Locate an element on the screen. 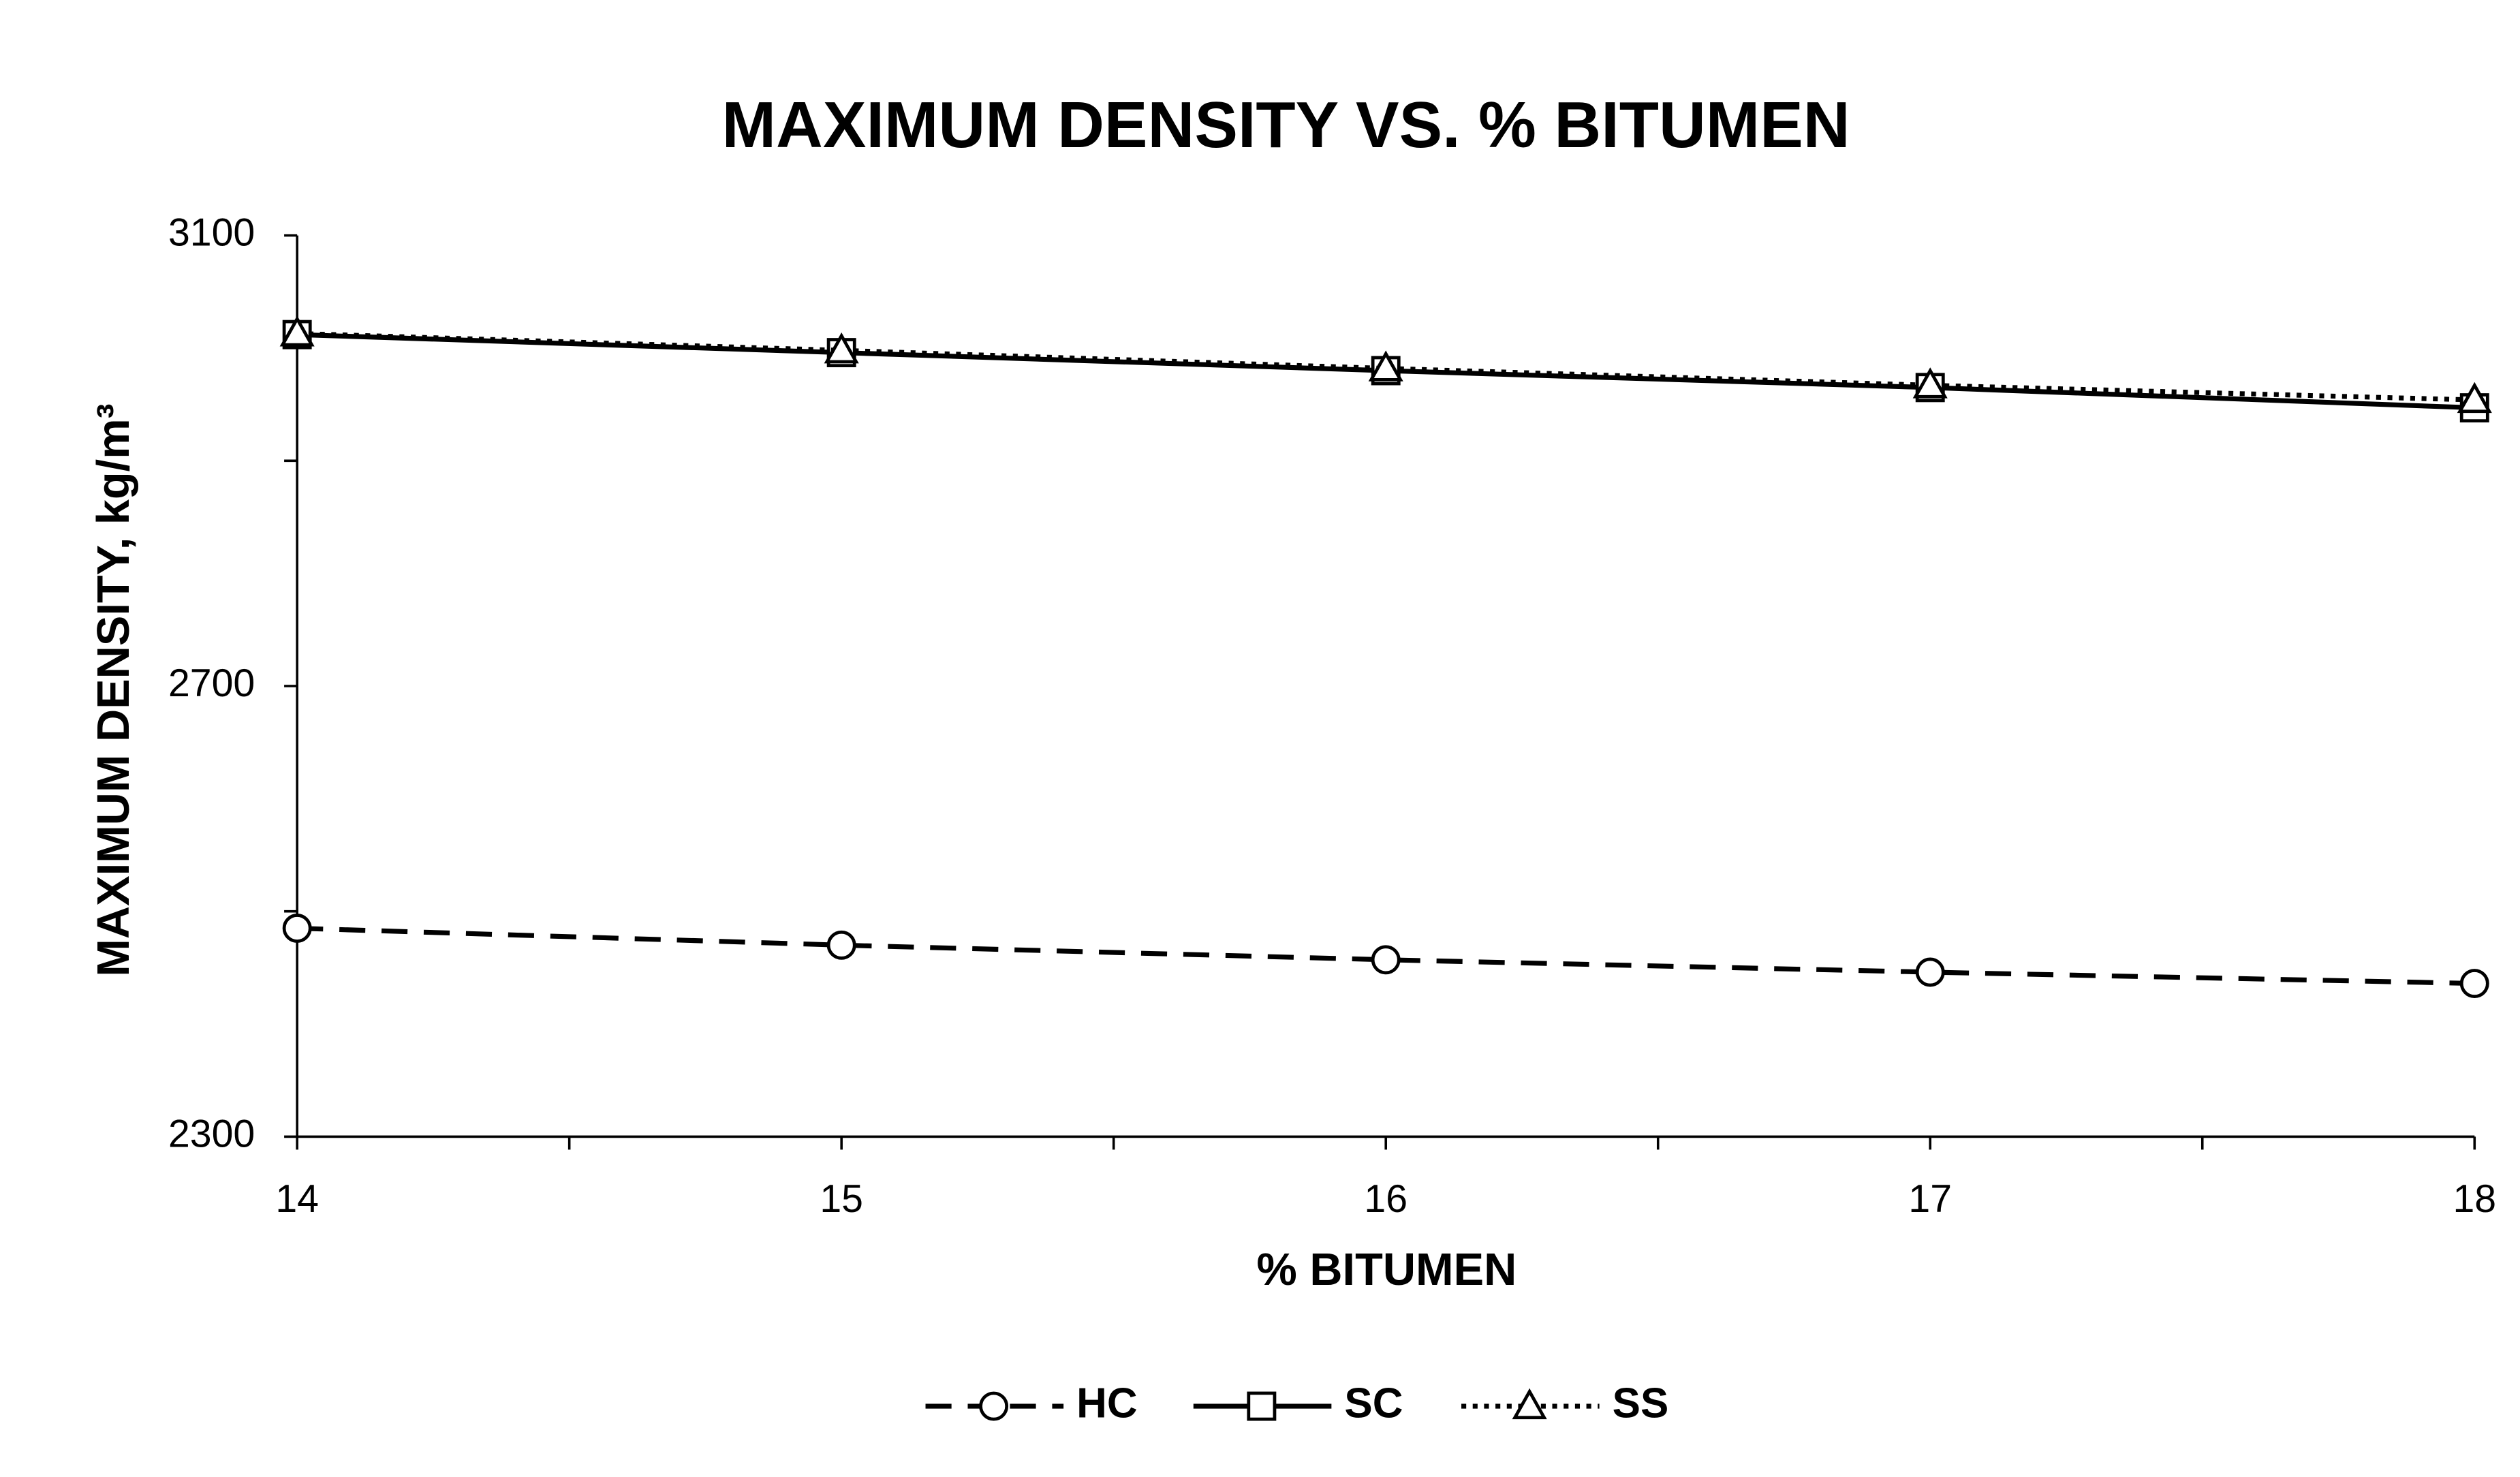 The height and width of the screenshot is (1477, 2520). x-axis-label: % BITUMEN is located at coordinates (1387, 1270).